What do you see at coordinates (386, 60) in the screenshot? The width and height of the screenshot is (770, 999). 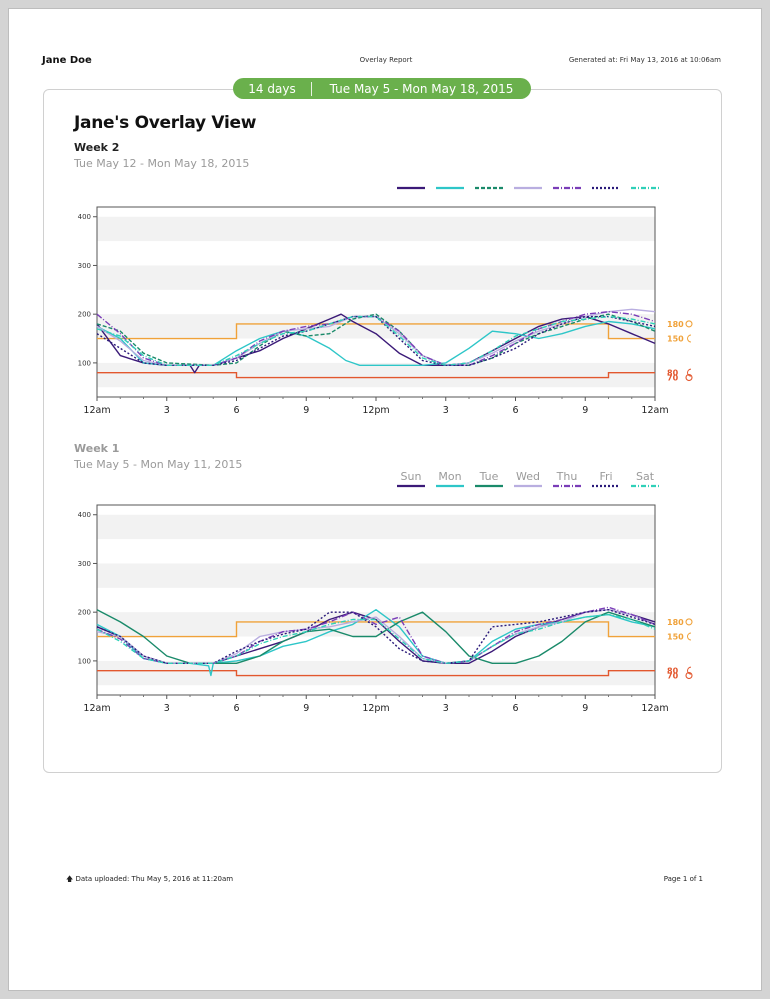 I see `report-type: Overlay Report` at bounding box center [386, 60].